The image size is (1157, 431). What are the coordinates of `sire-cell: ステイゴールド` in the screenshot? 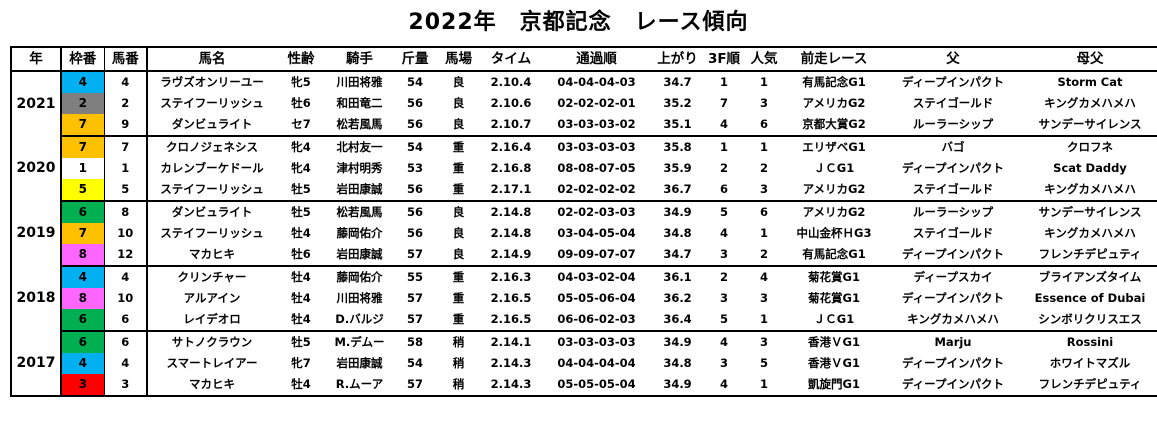 It's located at (953, 103).